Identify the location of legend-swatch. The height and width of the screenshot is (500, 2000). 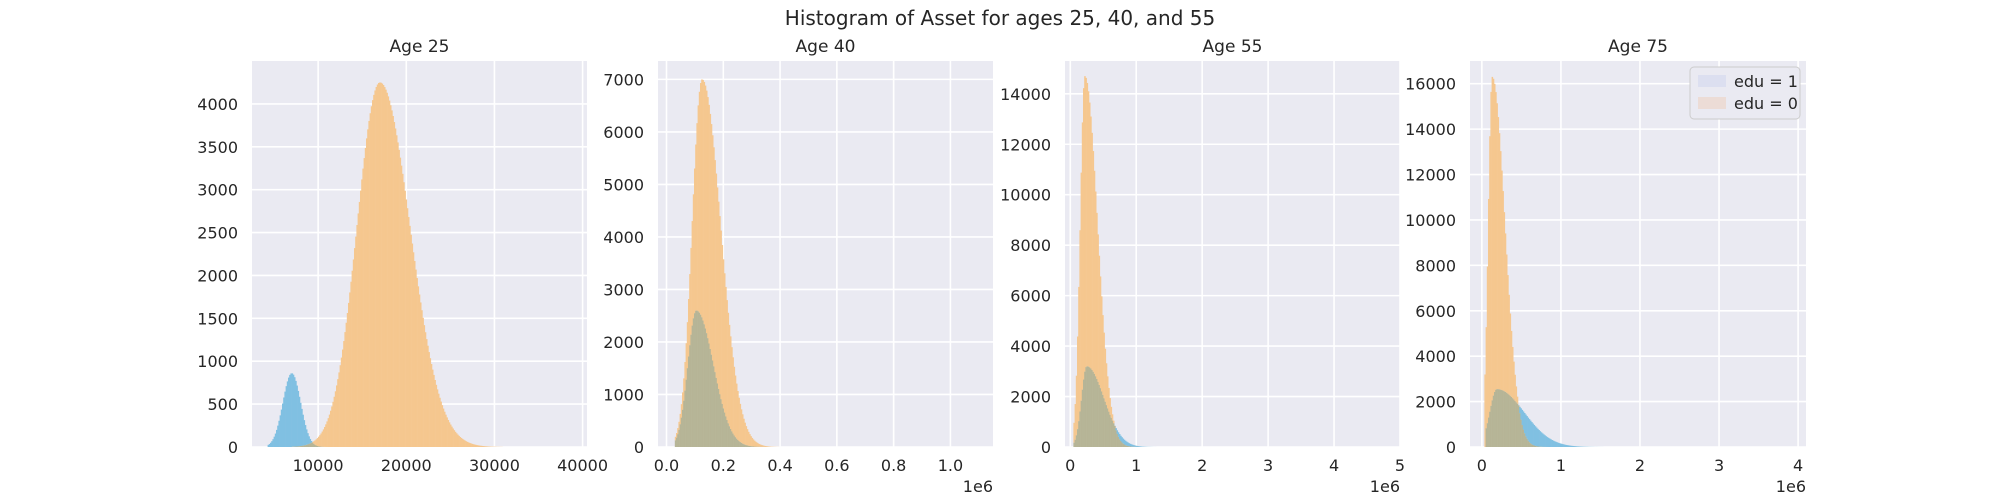
(1712, 103).